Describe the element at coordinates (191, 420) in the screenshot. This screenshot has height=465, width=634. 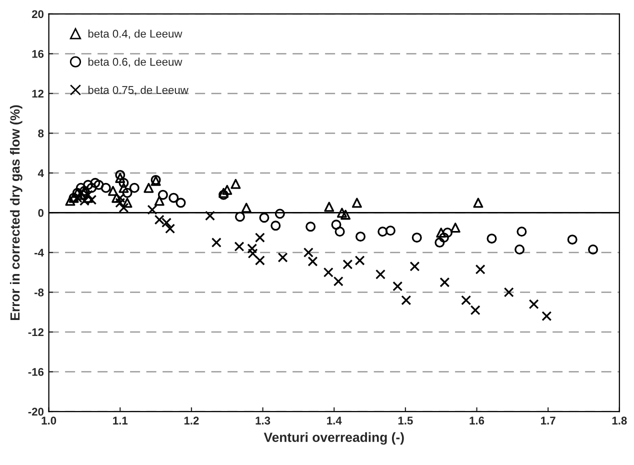
I see `x-tick-label: 1.2` at that location.